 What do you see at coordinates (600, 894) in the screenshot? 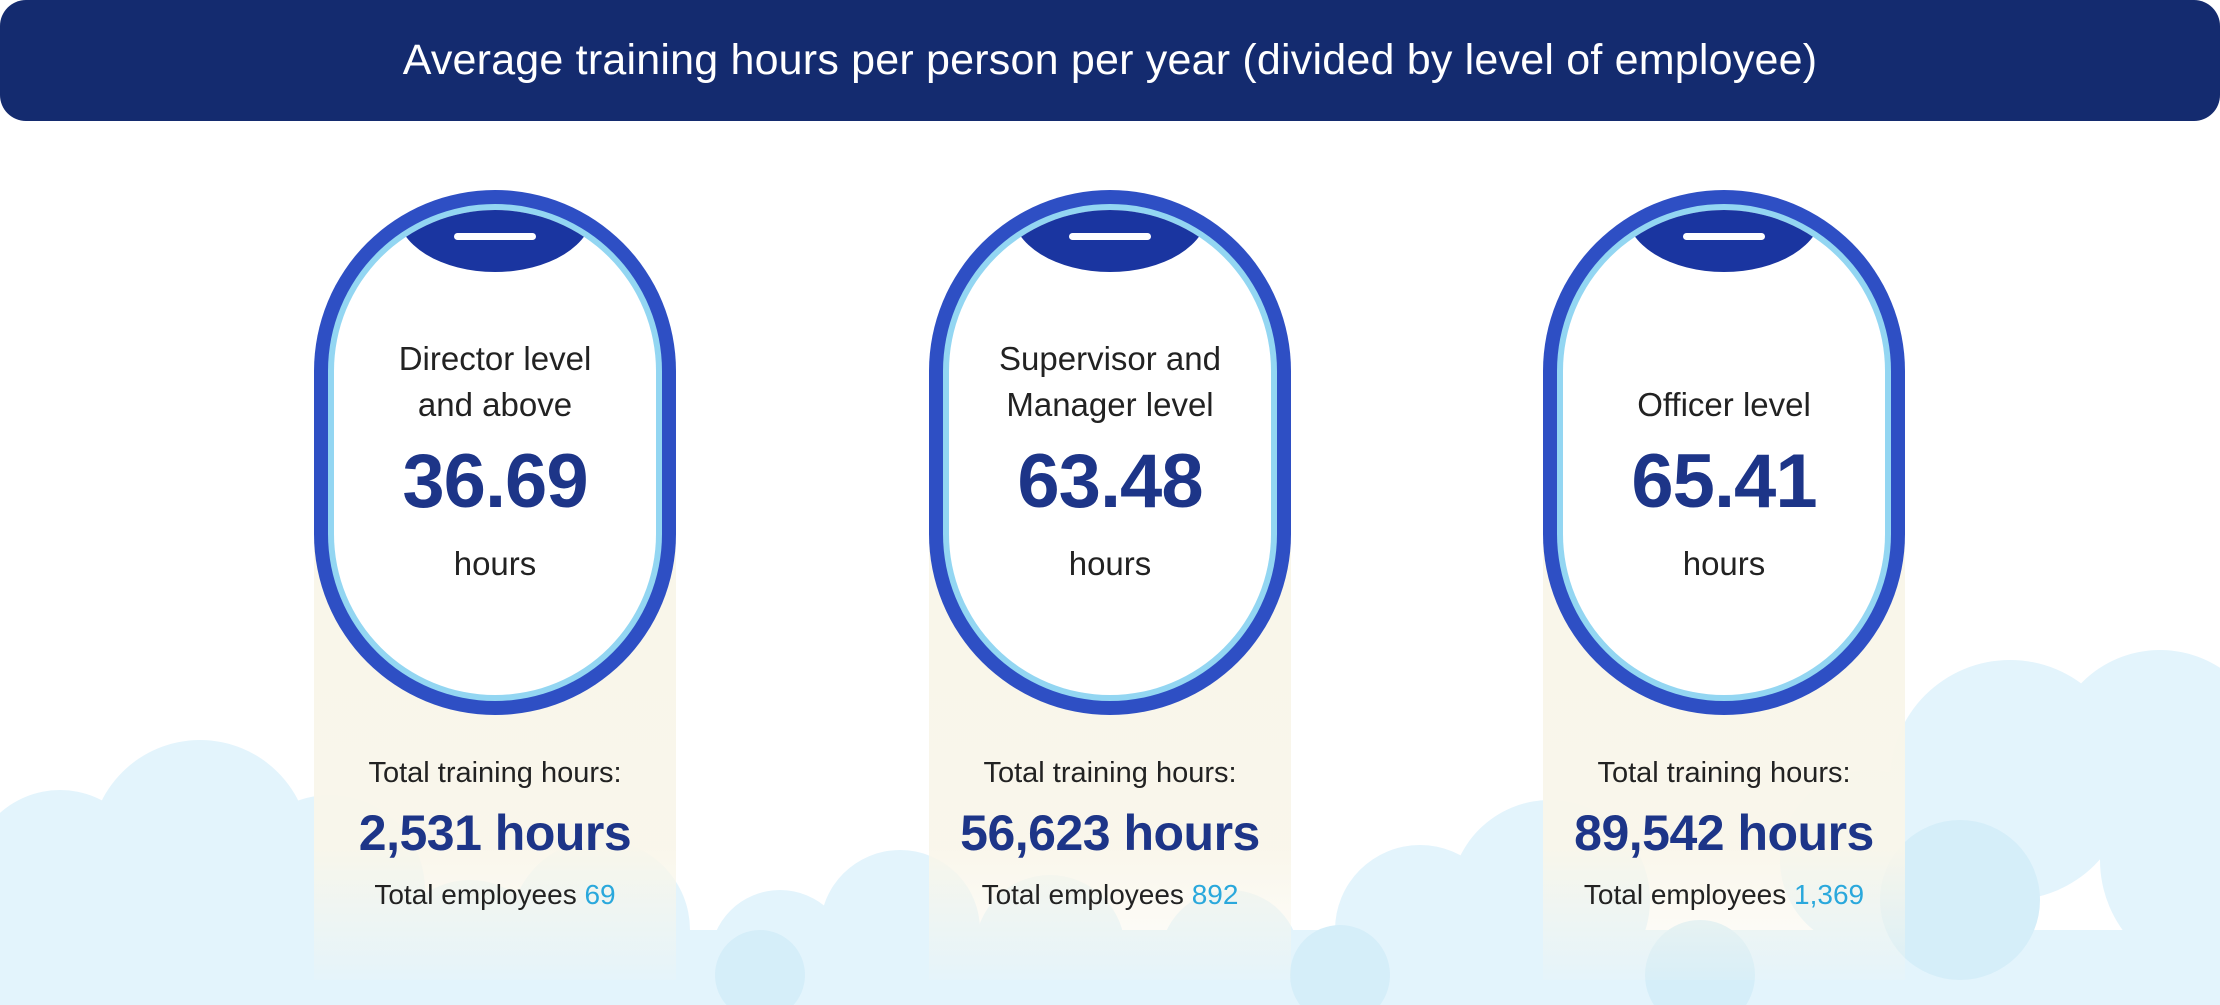
I see `total-employees-count: 69` at bounding box center [600, 894].